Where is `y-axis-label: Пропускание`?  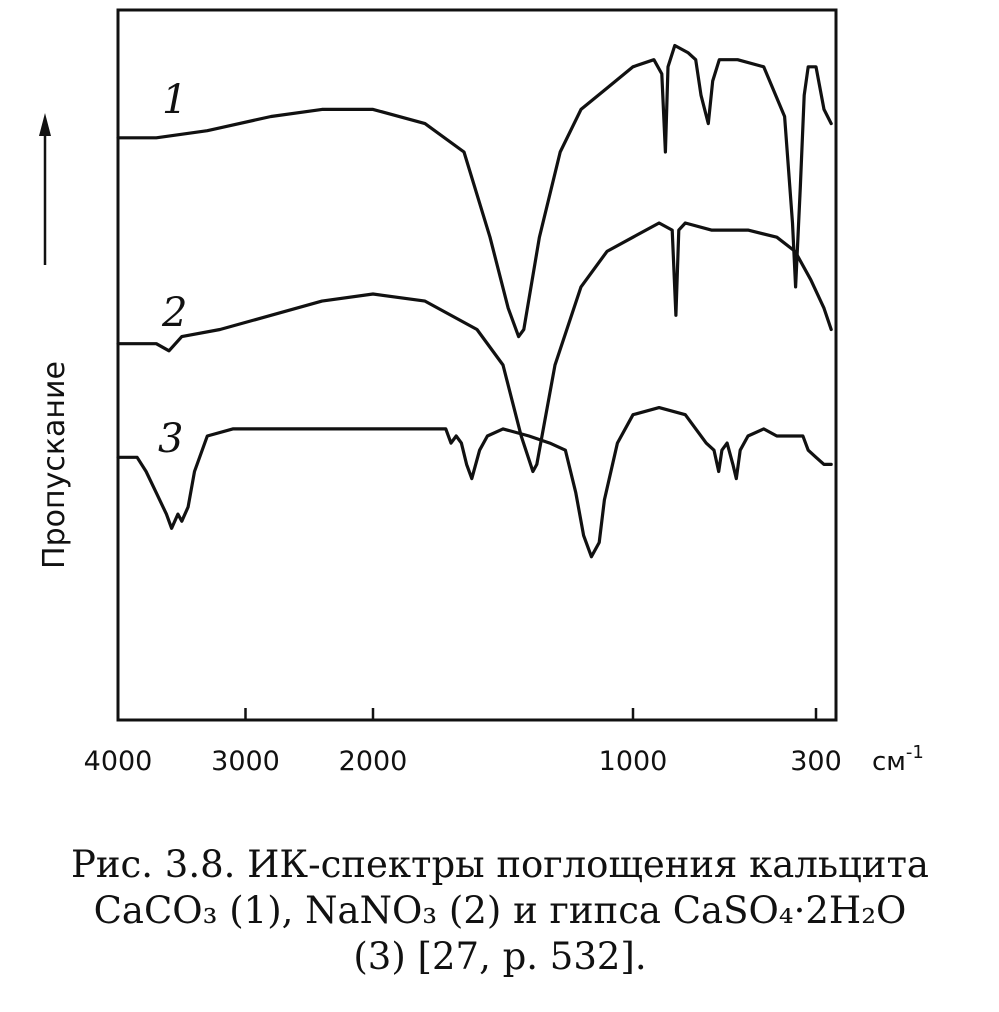 y-axis-label: Пропускание is located at coordinates (54, 465).